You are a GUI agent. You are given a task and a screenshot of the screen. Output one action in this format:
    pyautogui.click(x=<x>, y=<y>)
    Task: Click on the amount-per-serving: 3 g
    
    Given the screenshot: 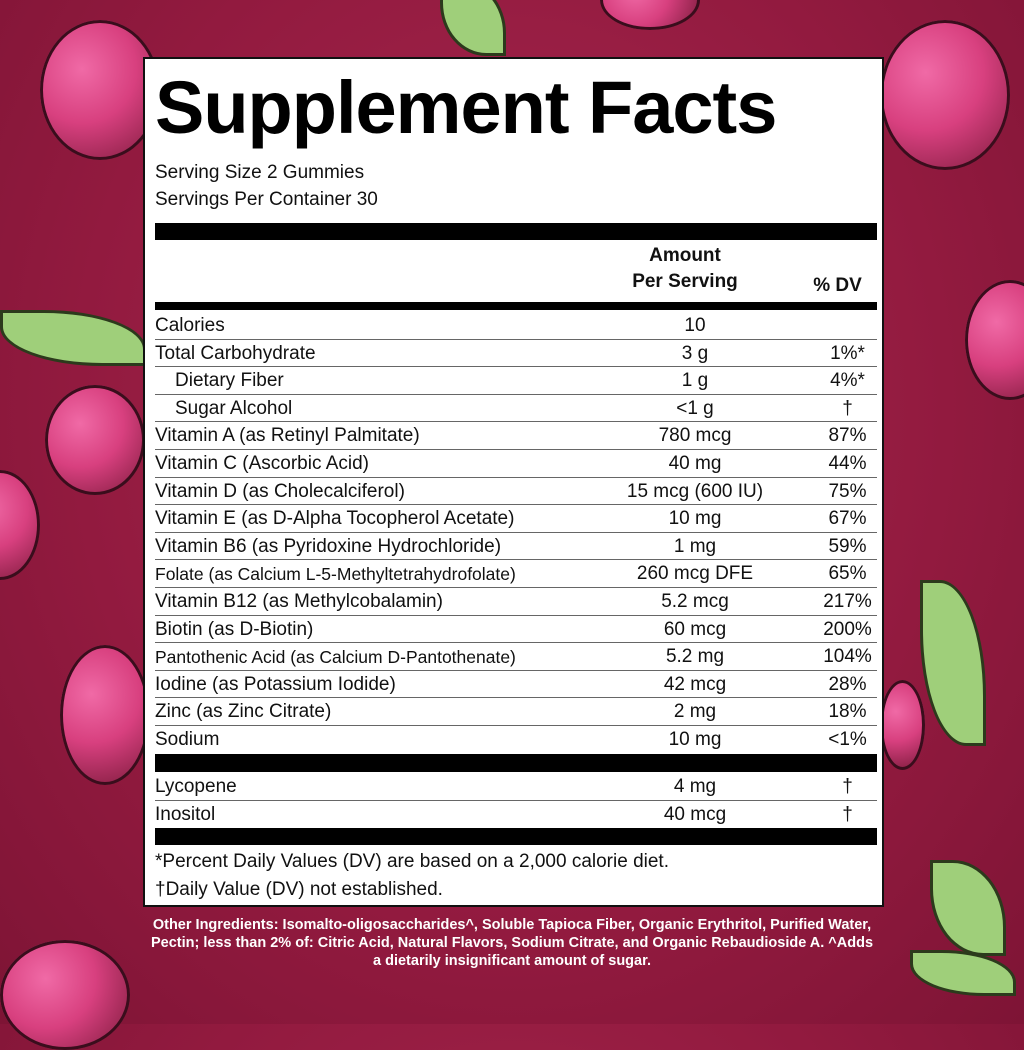 What is the action you would take?
    pyautogui.click(x=695, y=353)
    